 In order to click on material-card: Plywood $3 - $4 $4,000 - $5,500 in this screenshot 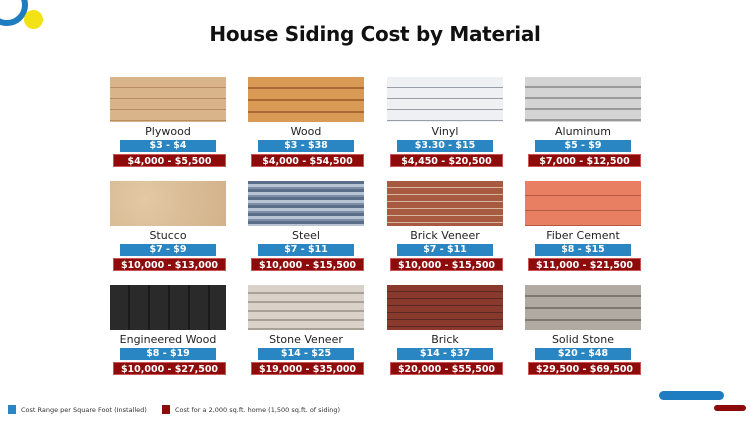, I will do `click(169, 127)`.